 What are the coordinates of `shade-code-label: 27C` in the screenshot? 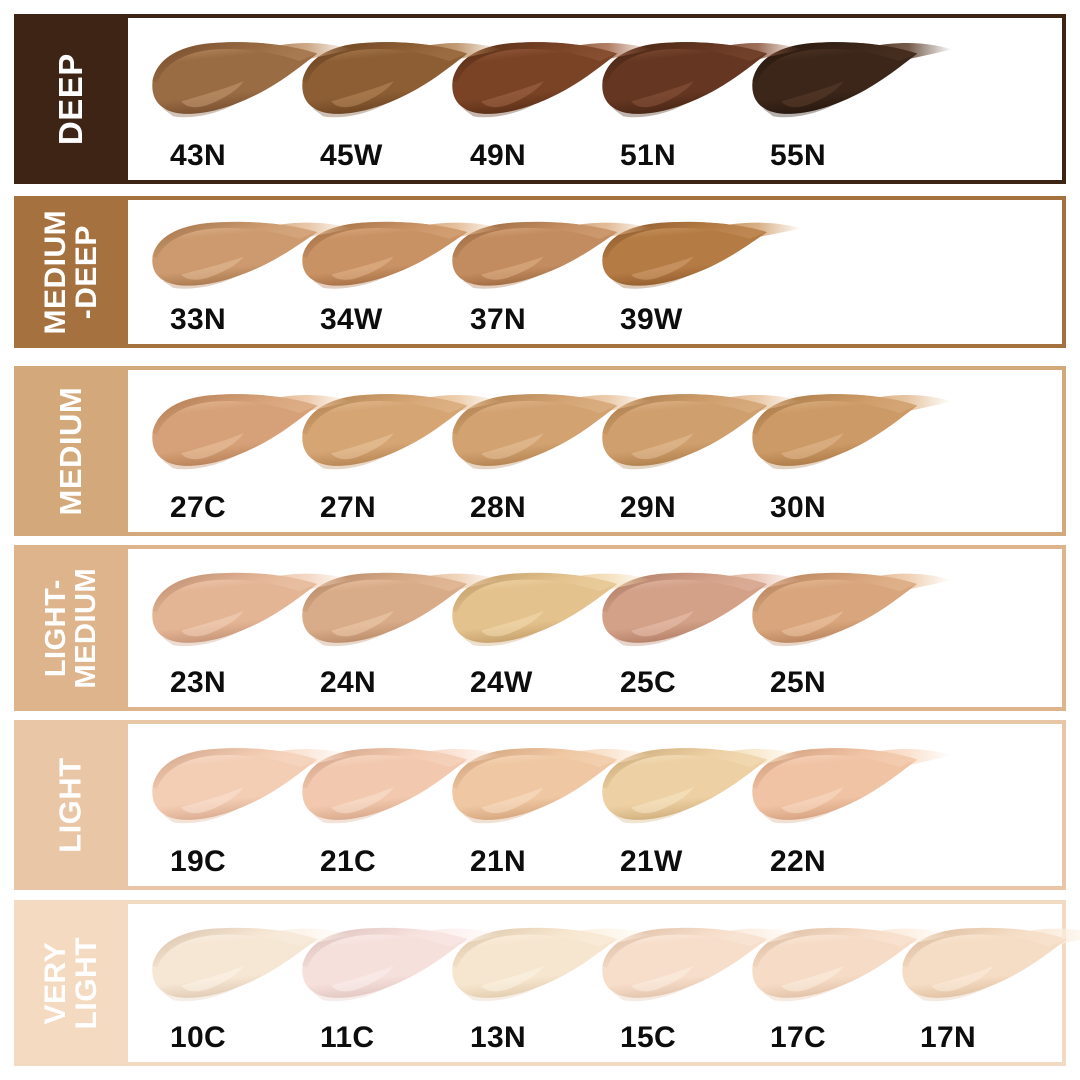 It's located at (198, 507).